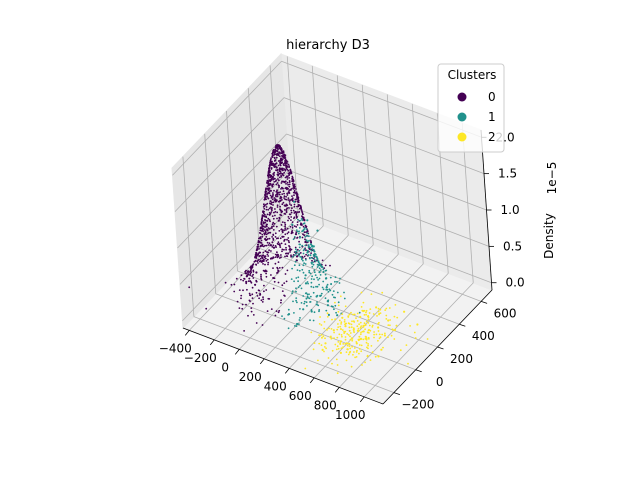 The width and height of the screenshot is (640, 480). Describe the element at coordinates (389, 208) in the screenshot. I see `grid-line-z-back` at that location.